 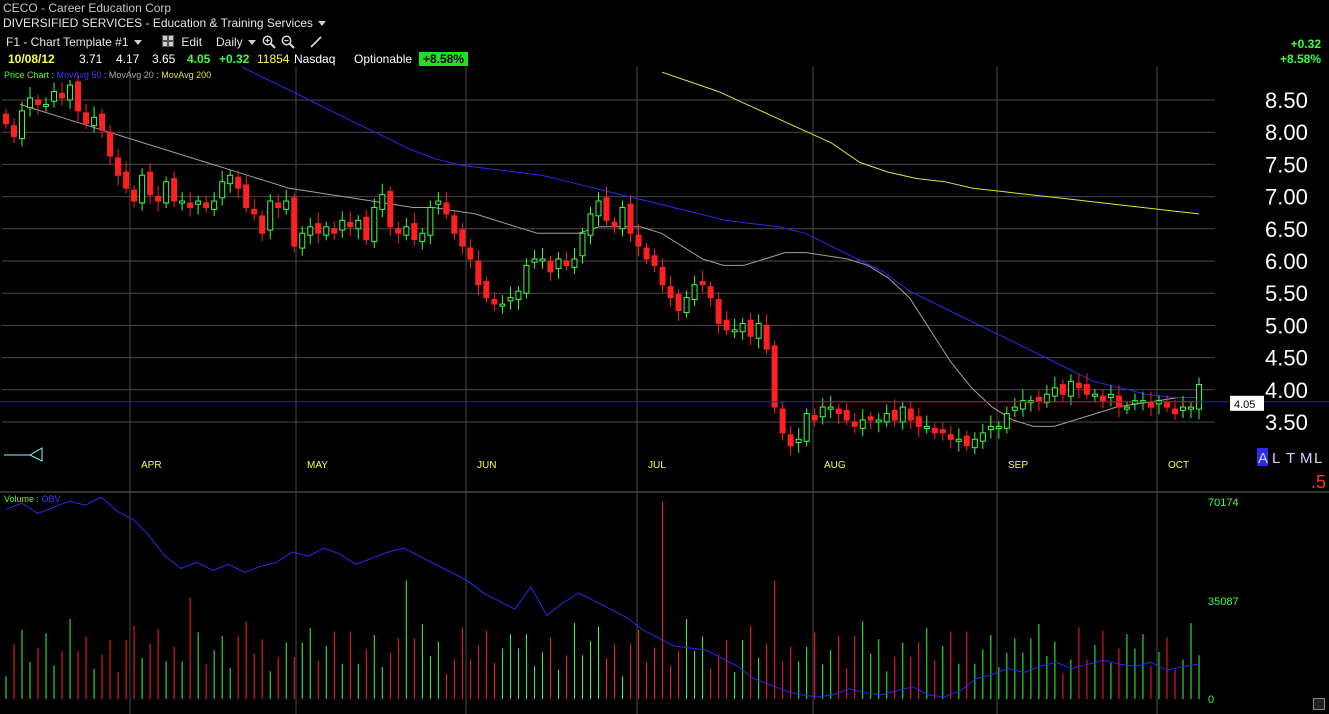 I want to click on quote-high: 4.17, so click(x=128, y=59).